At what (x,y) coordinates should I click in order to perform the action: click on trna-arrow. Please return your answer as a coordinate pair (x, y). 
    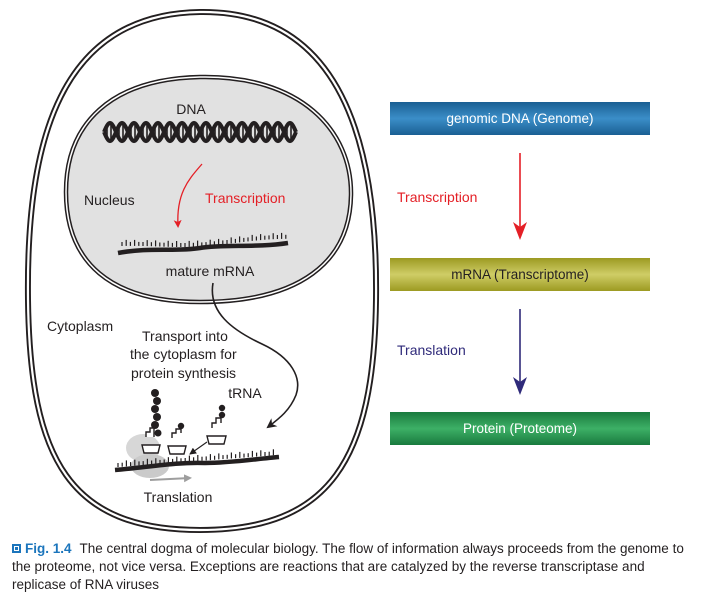
    Looking at the image, I should click on (198, 448).